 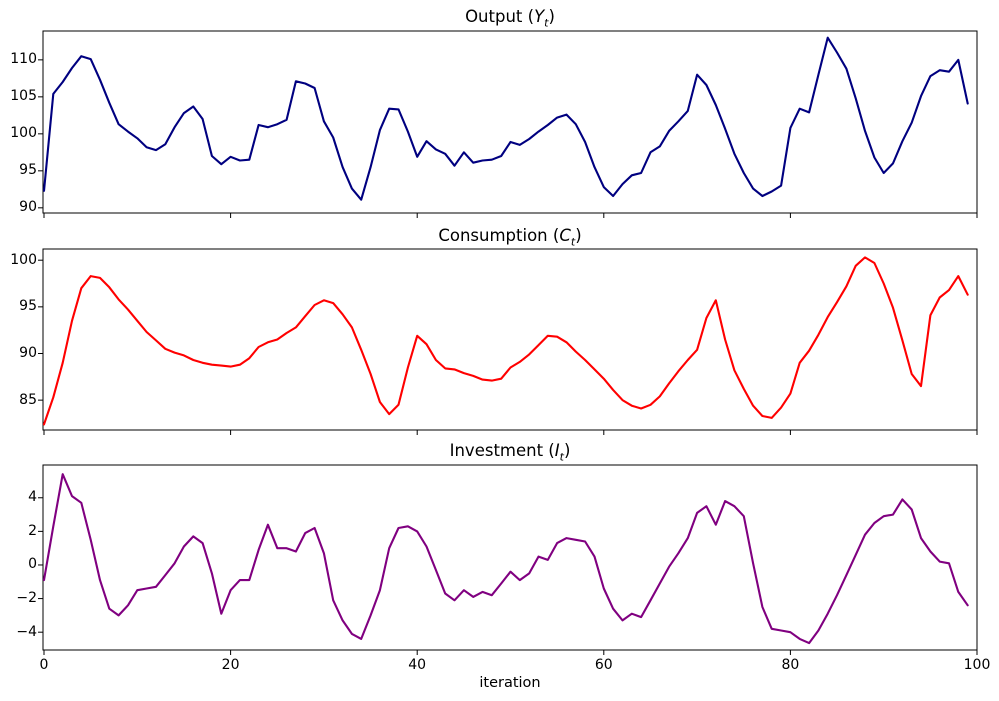 I want to click on output-title: Output (Yt), so click(x=510, y=18).